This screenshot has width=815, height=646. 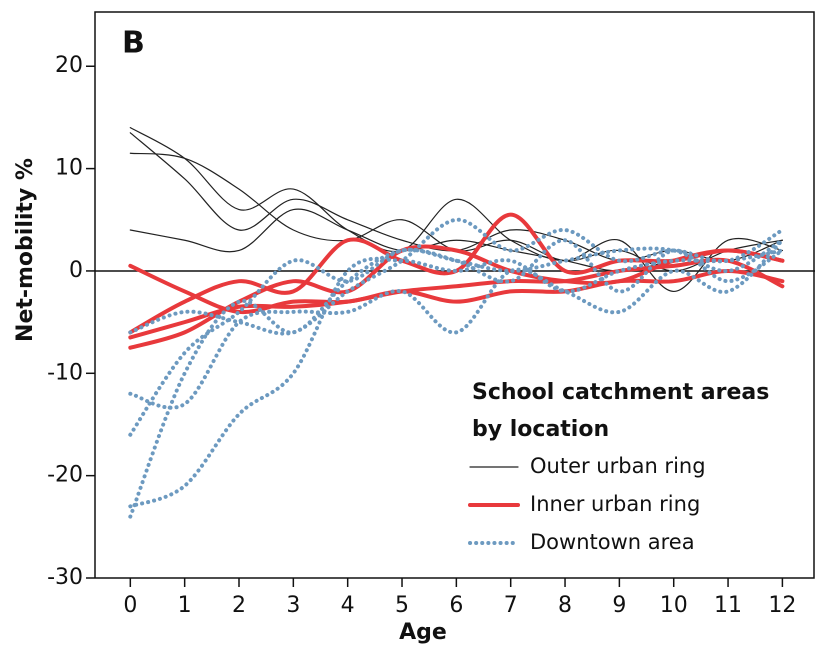 What do you see at coordinates (540, 429) in the screenshot?
I see `legend-title: by location` at bounding box center [540, 429].